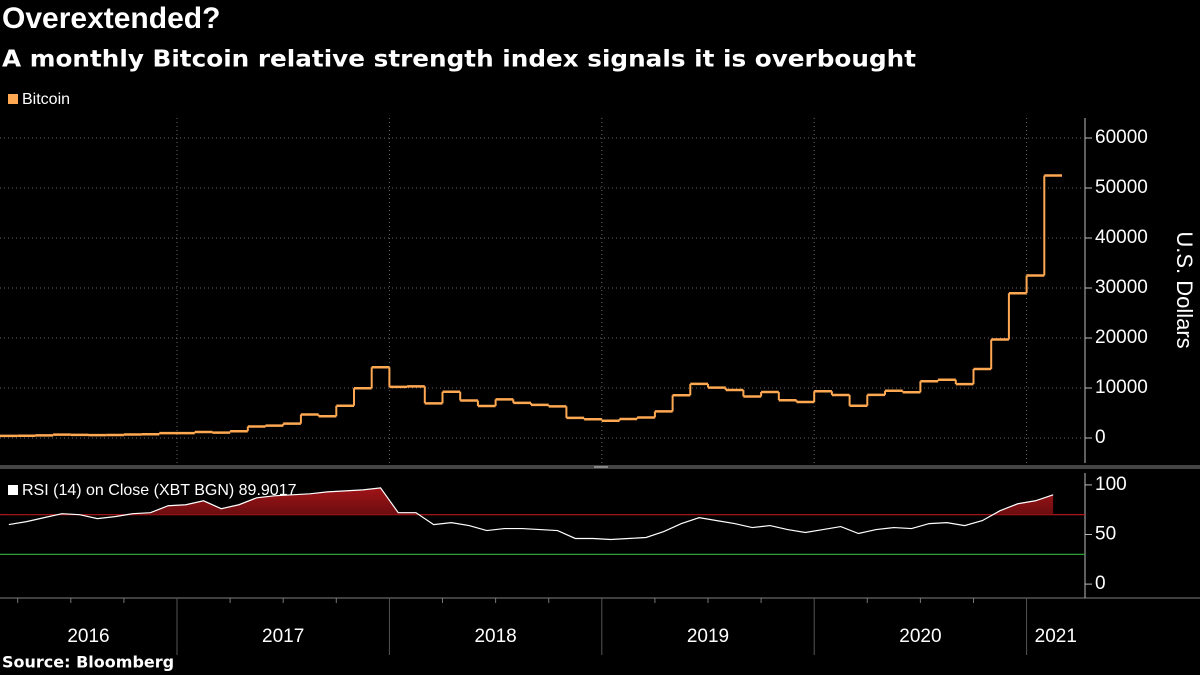 The height and width of the screenshot is (675, 1200). What do you see at coordinates (1121, 287) in the screenshot?
I see `y-tick-label: 30000` at bounding box center [1121, 287].